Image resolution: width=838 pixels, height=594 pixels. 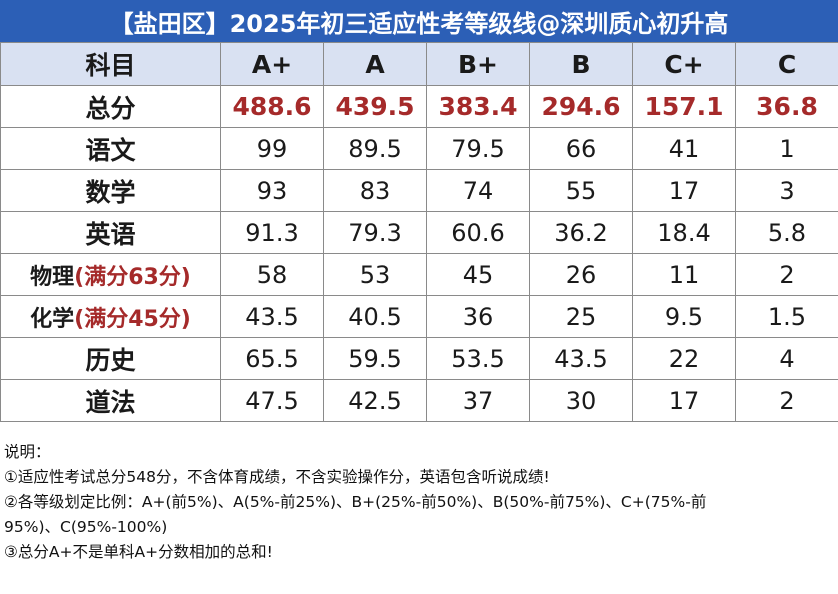 I want to click on subject-name: 历史, so click(x=110, y=360).